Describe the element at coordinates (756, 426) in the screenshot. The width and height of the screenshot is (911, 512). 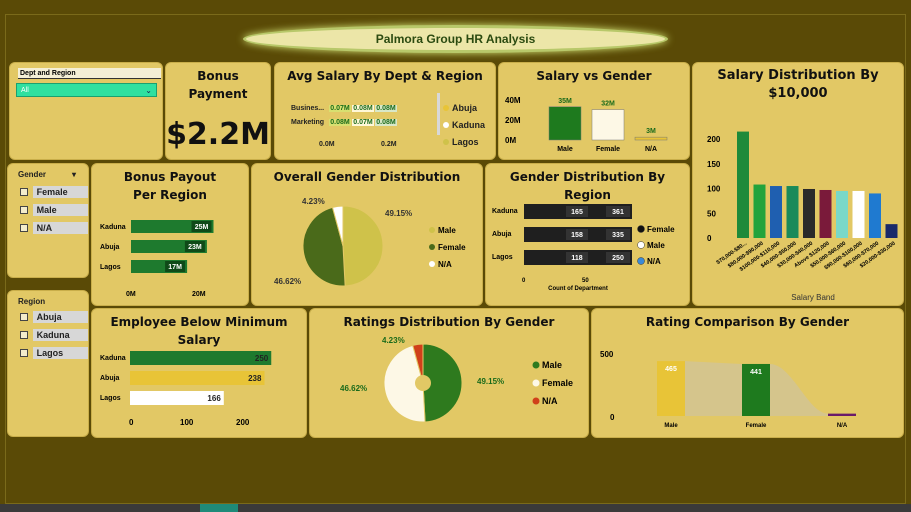
I see `bar-category-label: Female` at that location.